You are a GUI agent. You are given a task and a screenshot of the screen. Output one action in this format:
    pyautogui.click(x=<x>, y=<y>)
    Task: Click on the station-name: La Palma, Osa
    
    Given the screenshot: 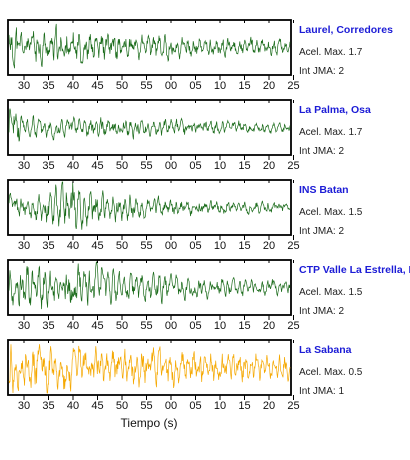 What is the action you would take?
    pyautogui.click(x=335, y=110)
    